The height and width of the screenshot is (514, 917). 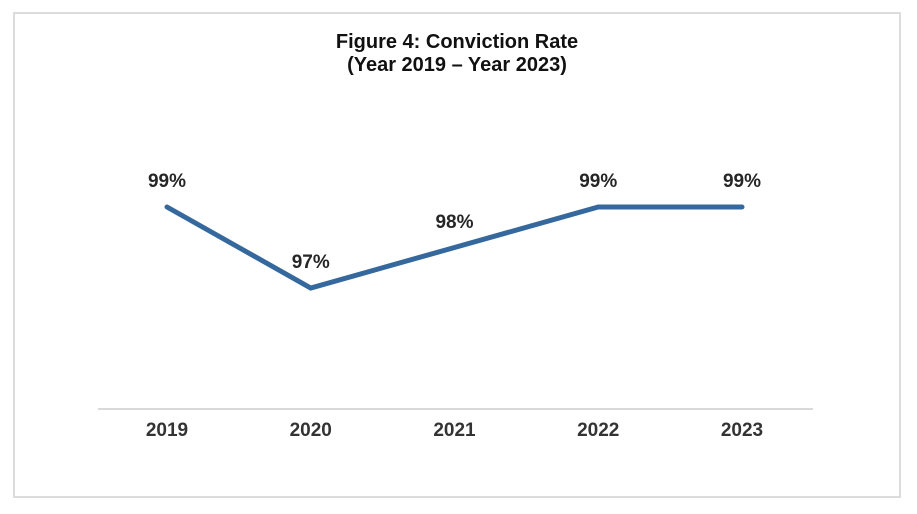 I want to click on data-label-2021: 98%, so click(x=454, y=222).